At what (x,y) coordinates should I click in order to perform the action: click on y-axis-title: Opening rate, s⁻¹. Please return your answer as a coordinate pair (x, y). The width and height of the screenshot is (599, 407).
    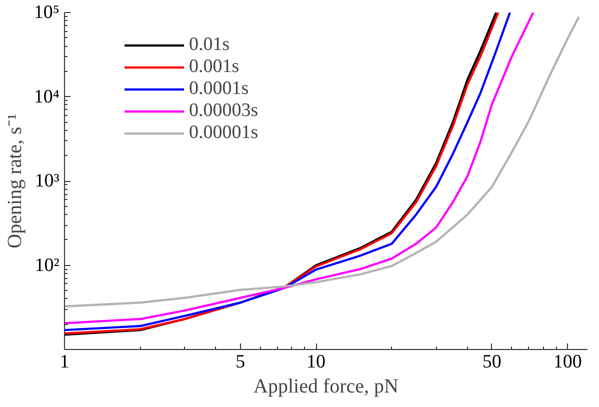
    Looking at the image, I should click on (15, 181).